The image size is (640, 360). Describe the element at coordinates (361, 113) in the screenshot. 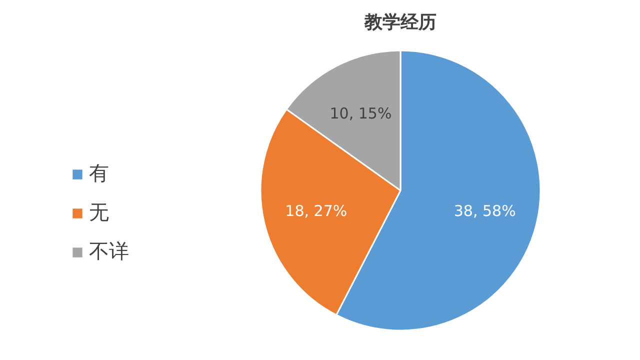

I see `data-label: 10, 15%` at that location.